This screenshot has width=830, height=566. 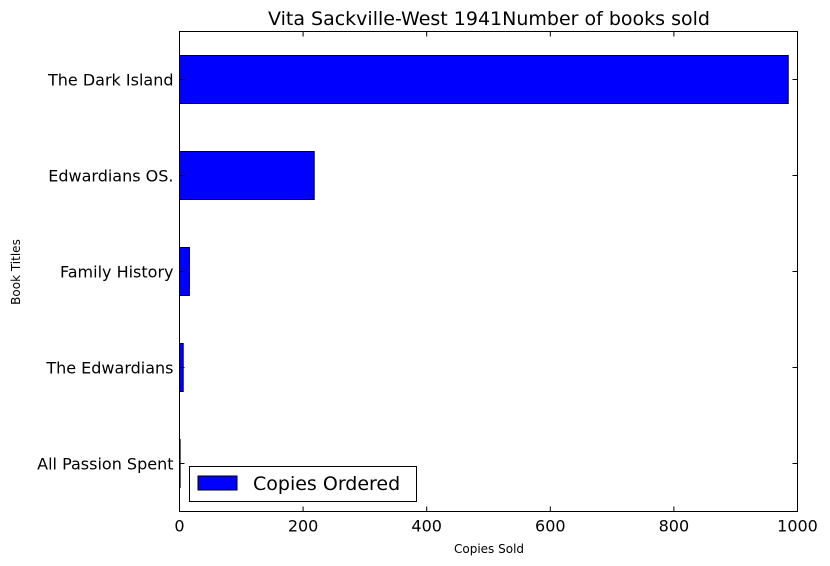 What do you see at coordinates (105, 464) in the screenshot?
I see `y-tick-label: All Passion Spent` at bounding box center [105, 464].